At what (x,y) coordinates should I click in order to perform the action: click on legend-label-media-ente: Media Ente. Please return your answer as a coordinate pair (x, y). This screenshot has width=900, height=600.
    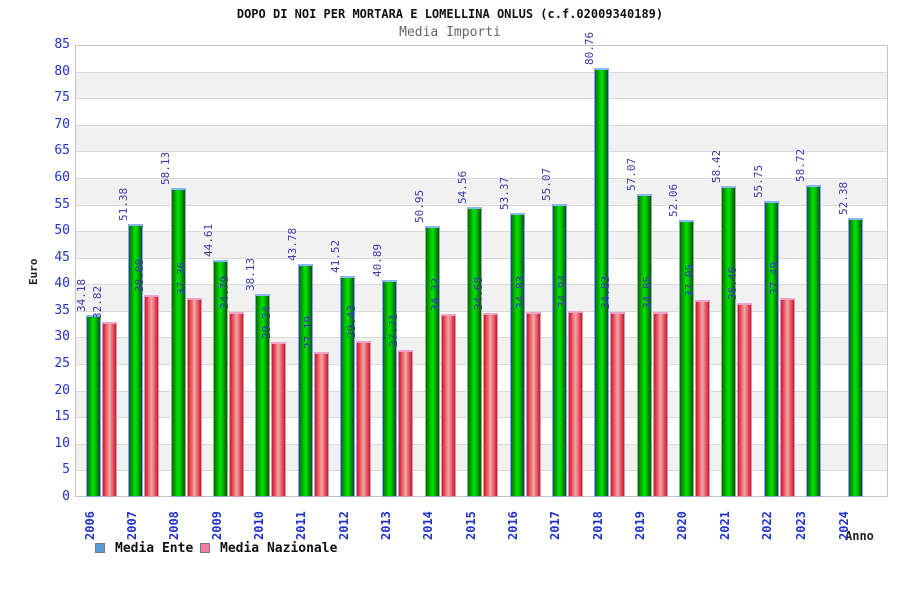
    Looking at the image, I should click on (154, 548).